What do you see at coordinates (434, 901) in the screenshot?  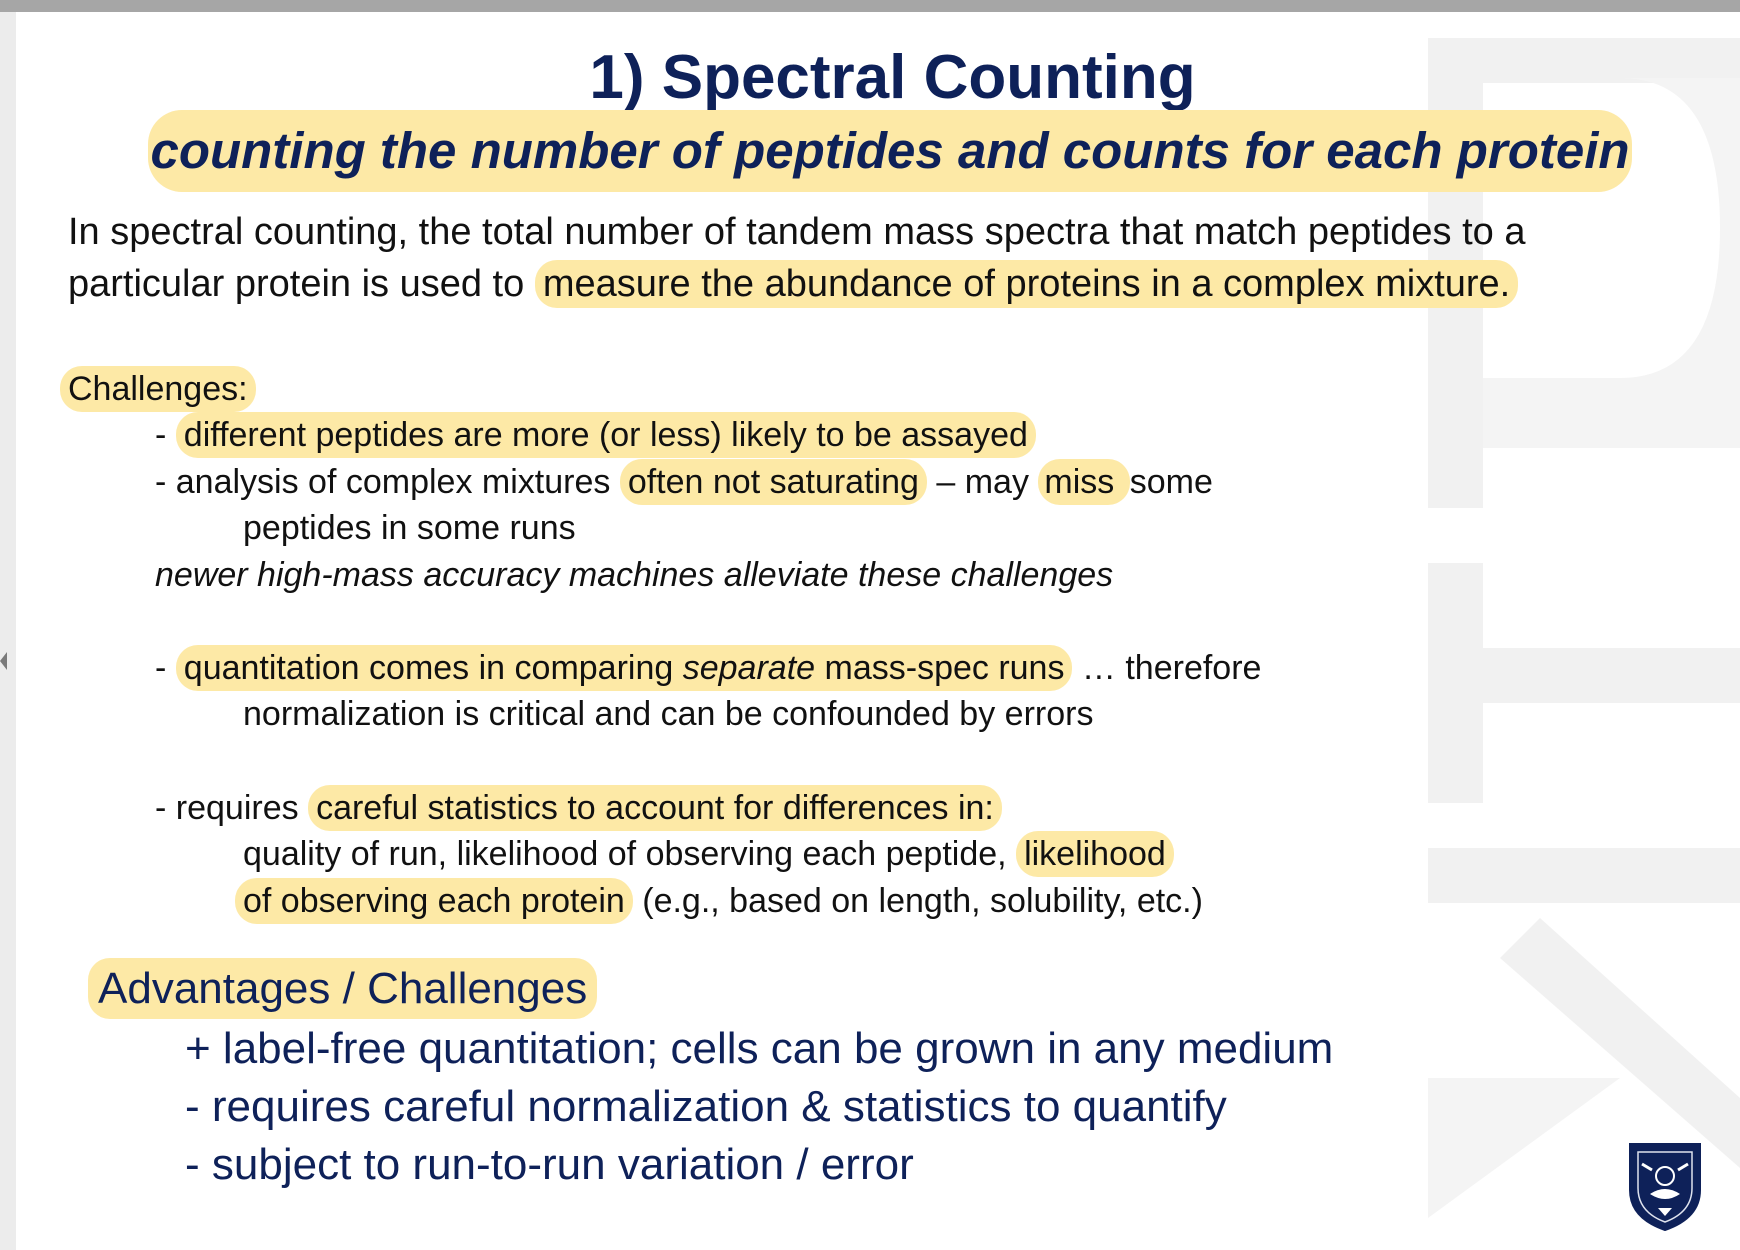 I see `challenge-item-4-cont2-highlight: of observing each protein` at bounding box center [434, 901].